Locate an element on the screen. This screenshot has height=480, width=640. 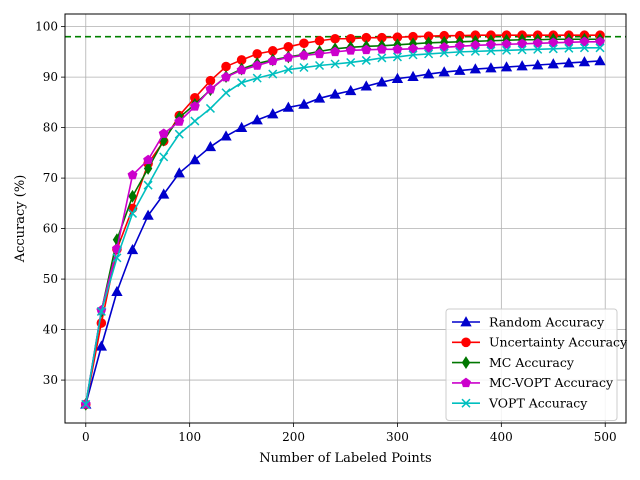
x-tick-label: 0 is located at coordinates (86, 437).